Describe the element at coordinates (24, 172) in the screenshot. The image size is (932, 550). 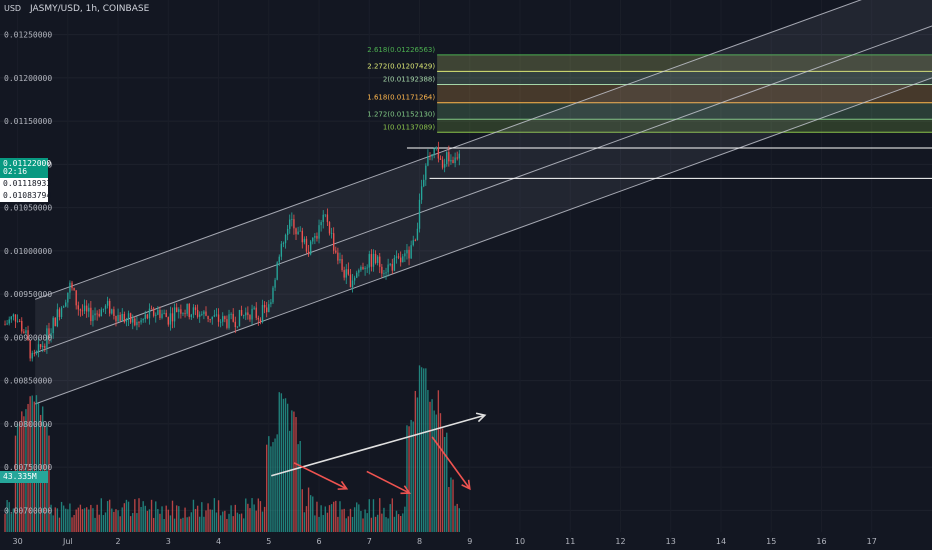
I see `countdown-tag: 02:16` at that location.